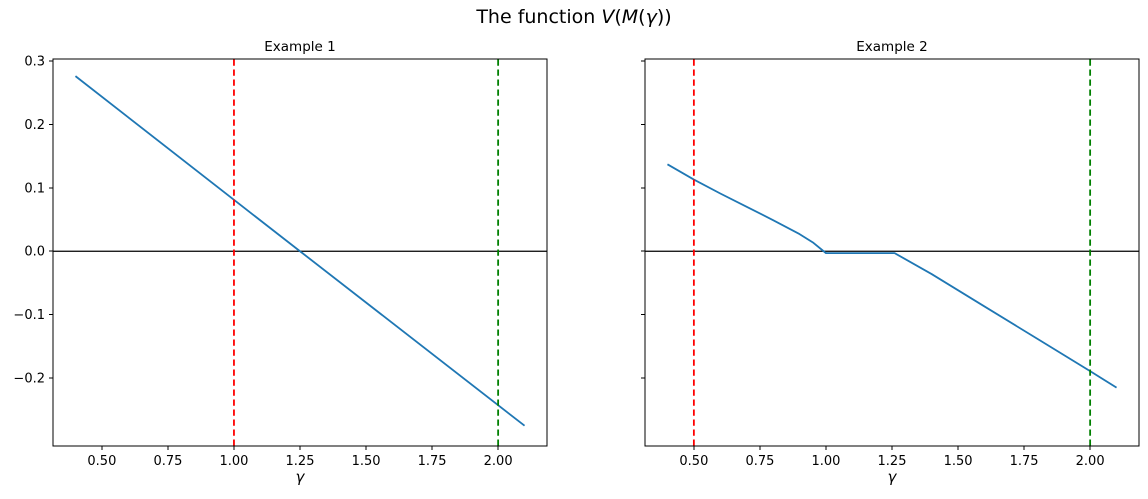 Image resolution: width=1148 pixels, height=499 pixels. What do you see at coordinates (34, 188) in the screenshot?
I see `y-tick-label: 0.1` at bounding box center [34, 188].